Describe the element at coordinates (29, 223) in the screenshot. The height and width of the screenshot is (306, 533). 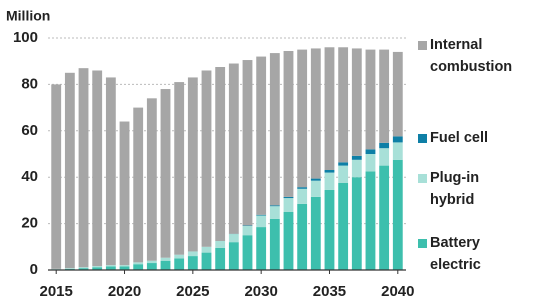
I see `y-tick-label: 20` at that location.